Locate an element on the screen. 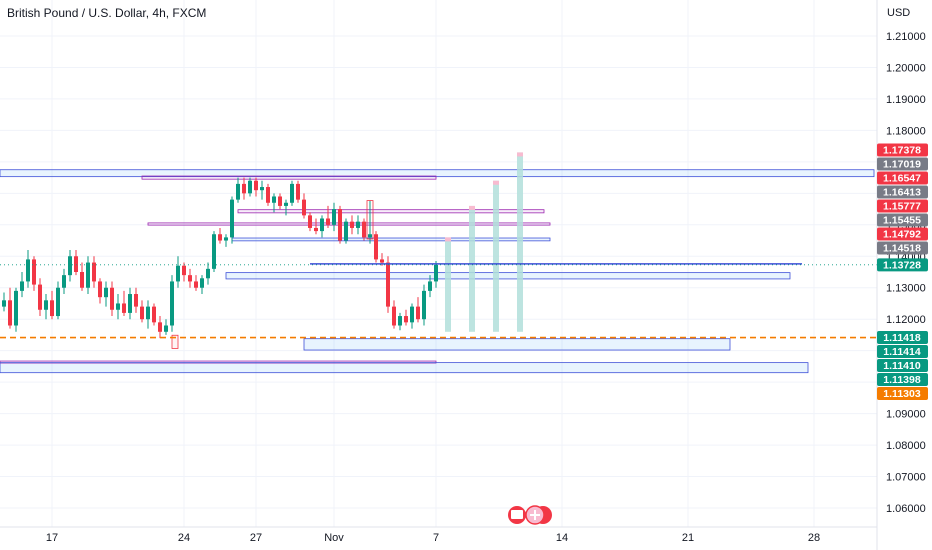 Image resolution: width=932 pixels, height=550 pixels. x-tick-label: 7 is located at coordinates (436, 538).